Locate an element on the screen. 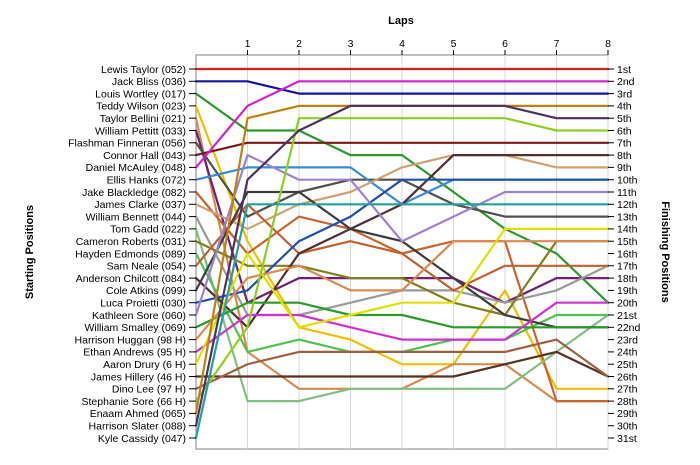 The height and width of the screenshot is (465, 700). finishing-label-3: 3rd is located at coordinates (624, 94).